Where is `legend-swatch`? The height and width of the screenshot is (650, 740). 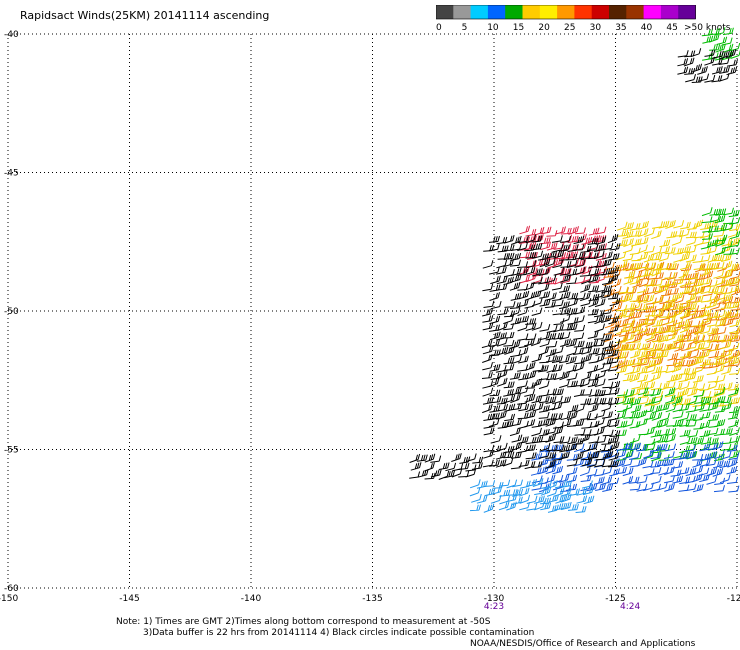 legend-swatch is located at coordinates (600, 12).